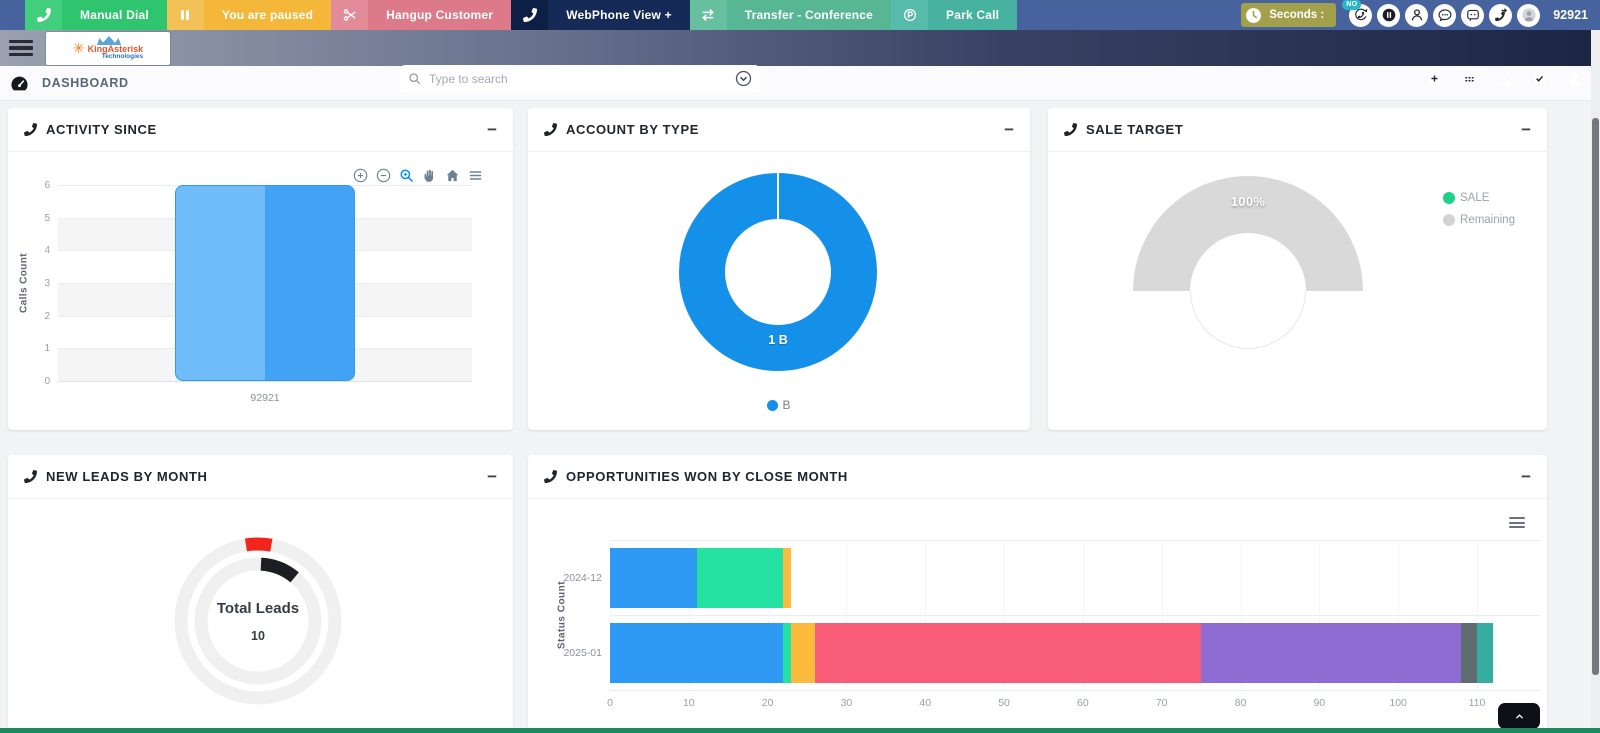  Describe the element at coordinates (688, 703) in the screenshot. I see `x-tick: 10` at that location.